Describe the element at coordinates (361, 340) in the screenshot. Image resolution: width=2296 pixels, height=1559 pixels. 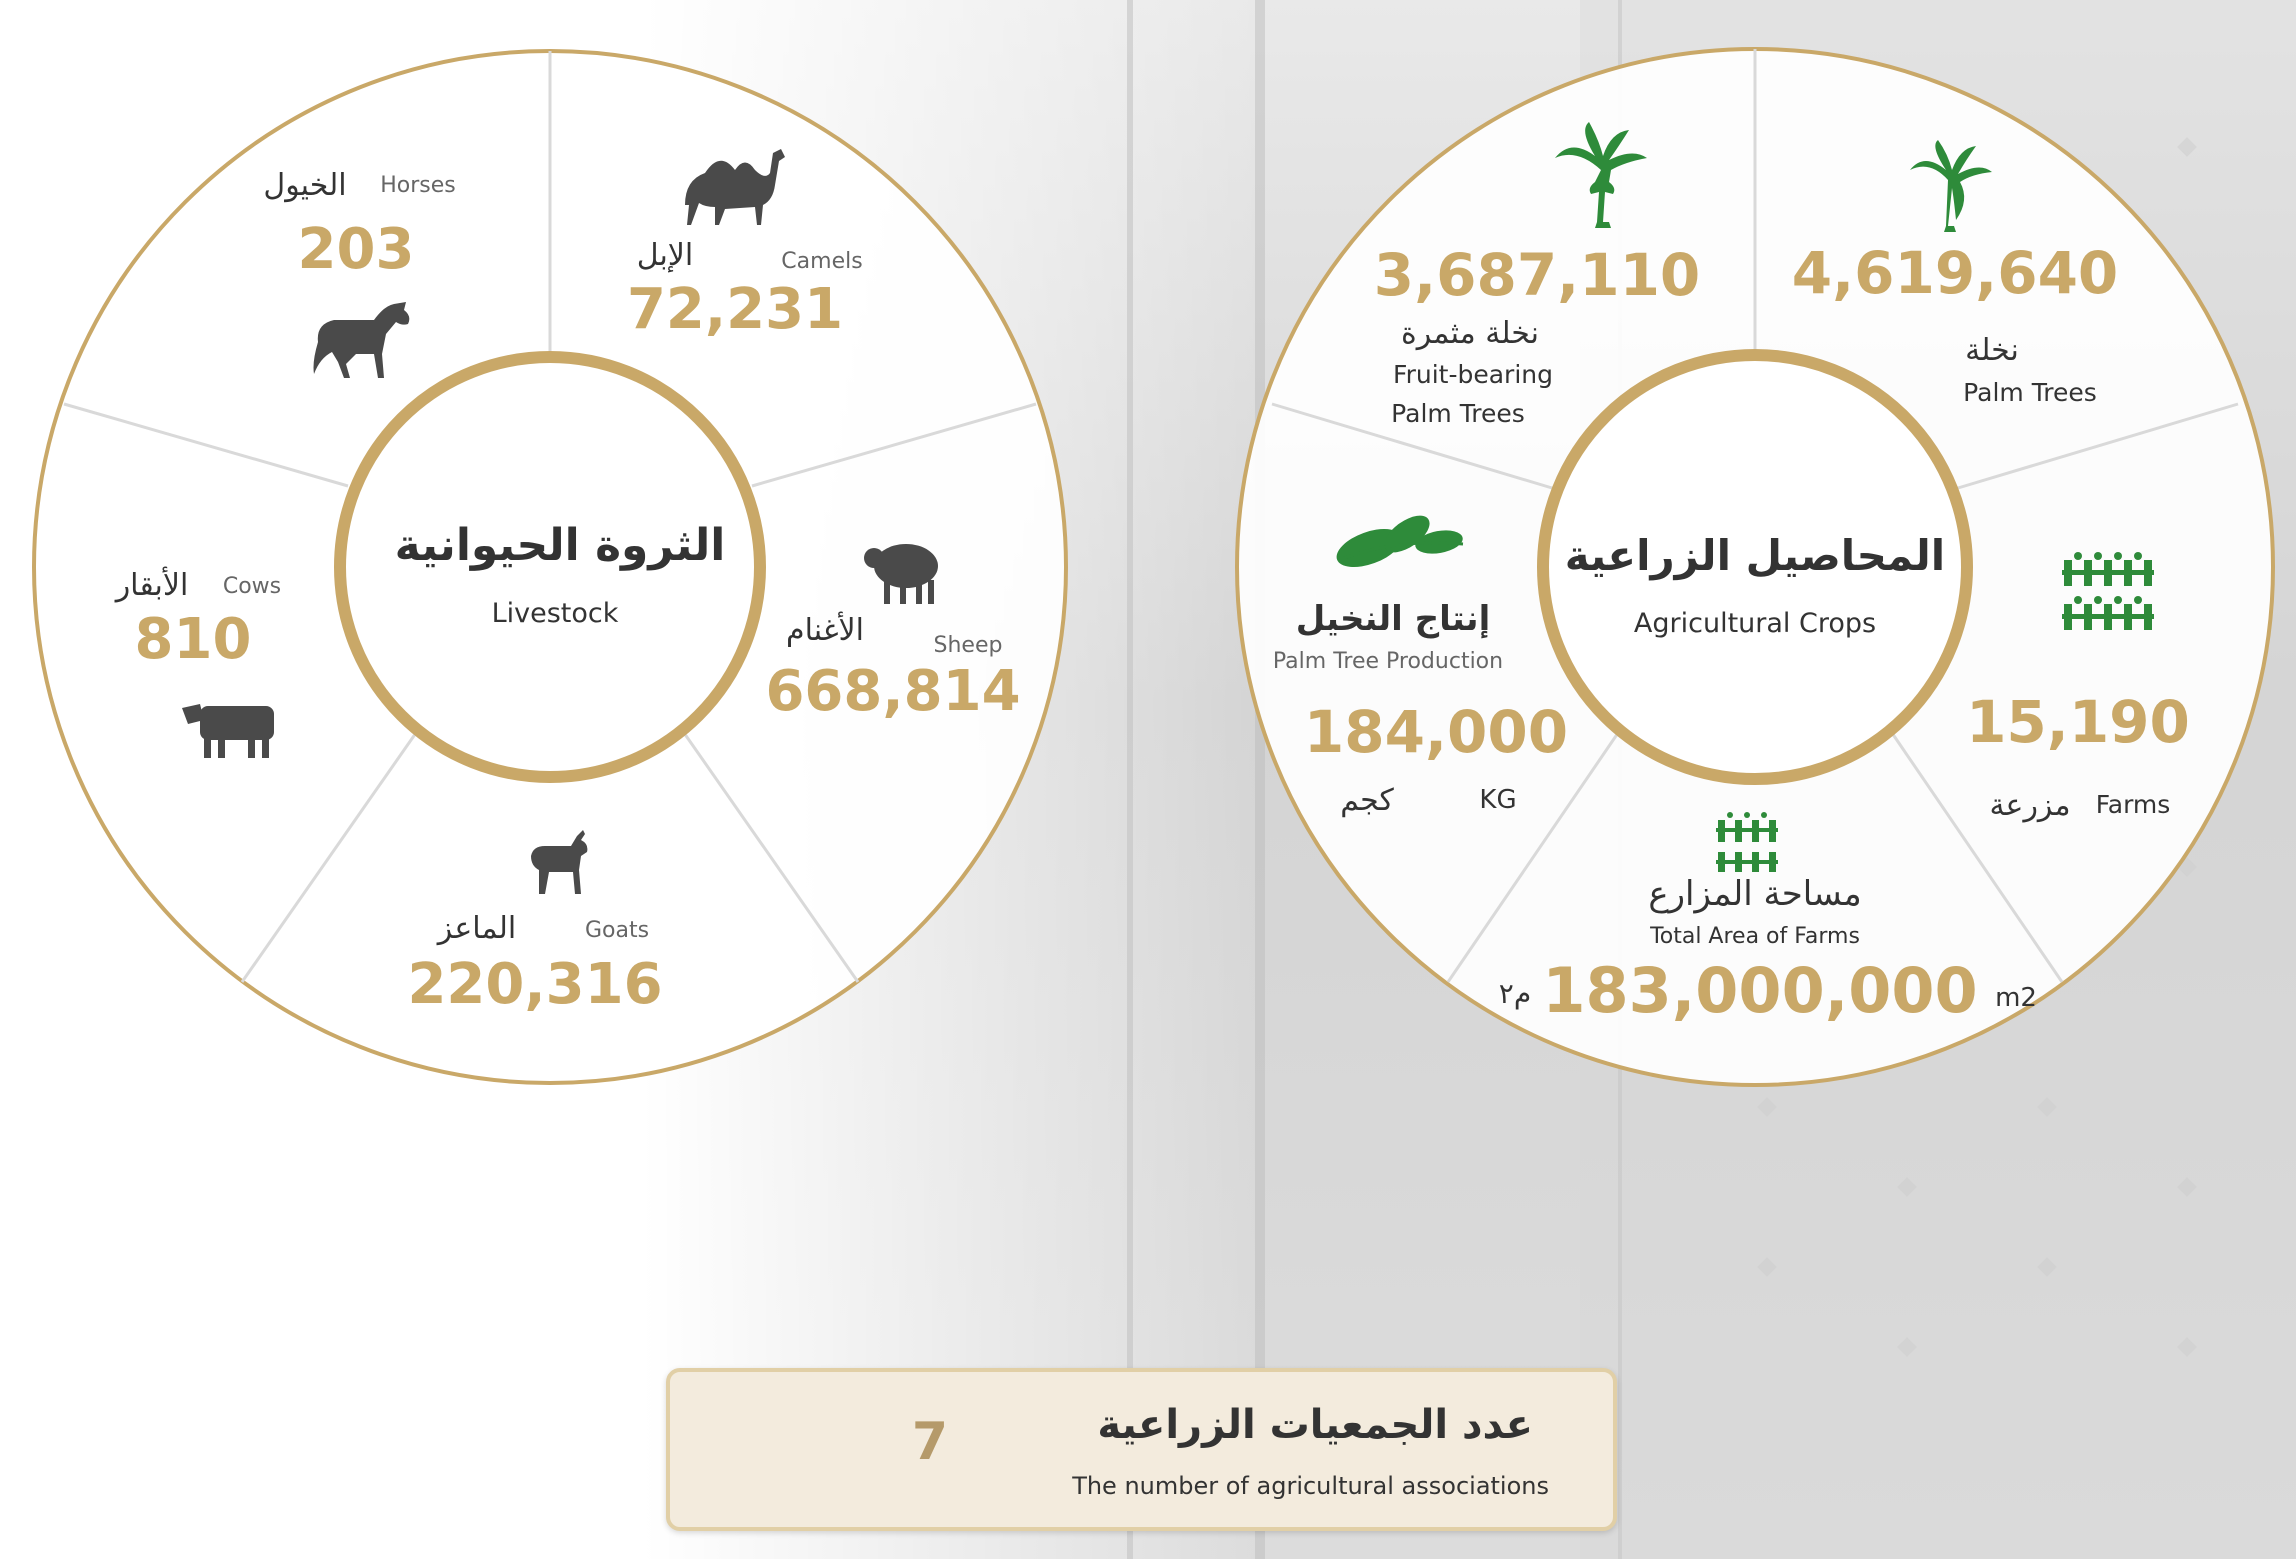
I see `horse-icon` at that location.